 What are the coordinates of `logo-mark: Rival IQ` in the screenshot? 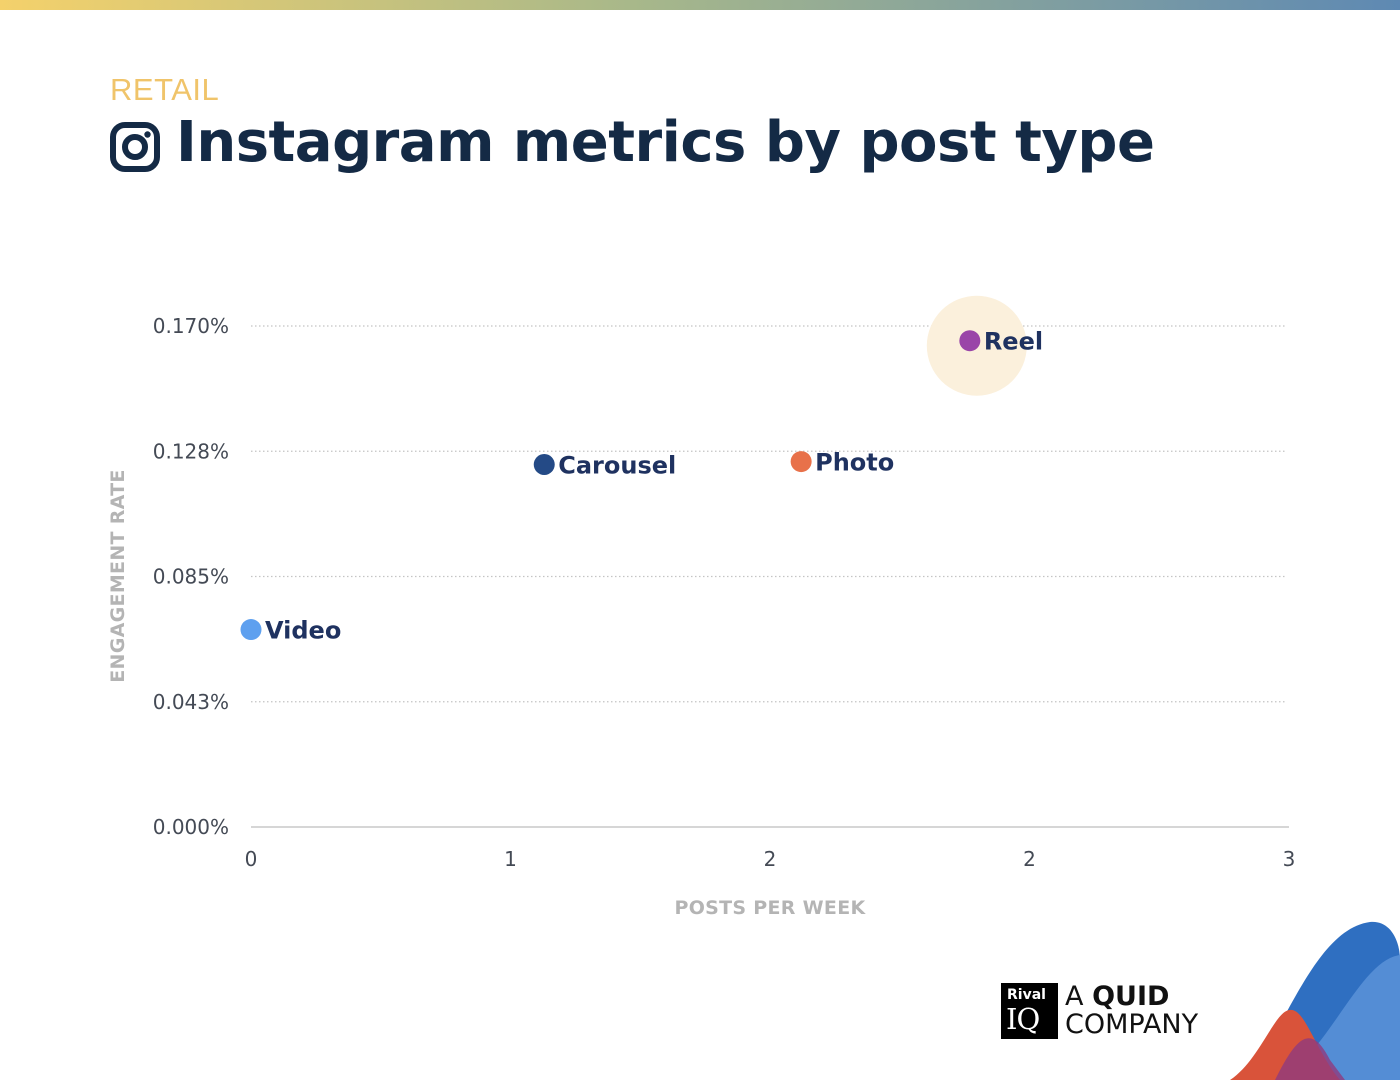 It's located at (1029, 1011).